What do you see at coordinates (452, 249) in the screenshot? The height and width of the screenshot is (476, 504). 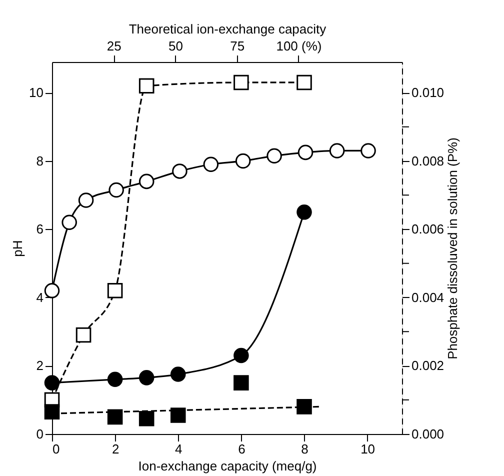 I see `y2-axis-title: Phosphate dissoluved in solution (P%)` at bounding box center [452, 249].